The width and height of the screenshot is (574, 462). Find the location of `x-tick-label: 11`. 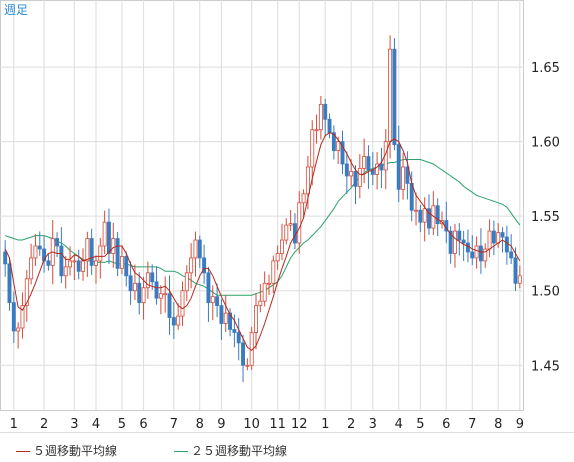

x-tick-label: 11 is located at coordinates (277, 424).